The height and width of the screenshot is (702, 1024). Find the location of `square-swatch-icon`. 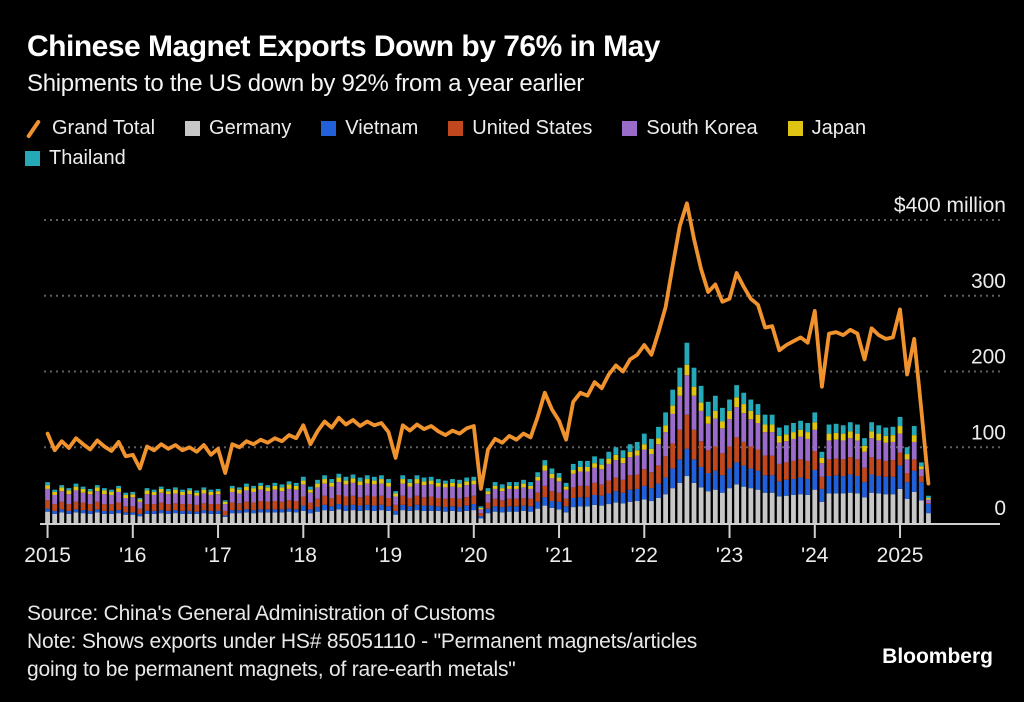

square-swatch-icon is located at coordinates (329, 128).